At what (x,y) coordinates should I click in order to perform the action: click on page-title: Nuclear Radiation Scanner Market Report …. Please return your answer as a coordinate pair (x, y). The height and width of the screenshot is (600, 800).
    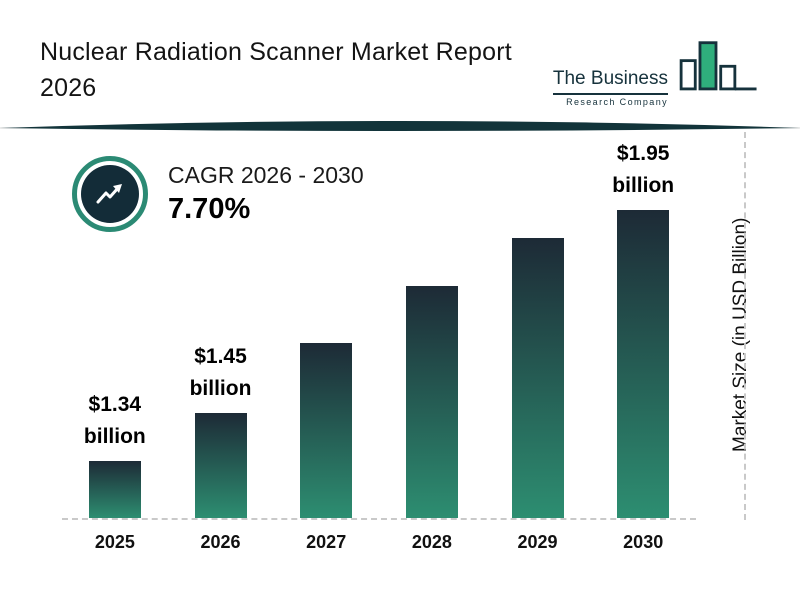
    Looking at the image, I should click on (276, 70).